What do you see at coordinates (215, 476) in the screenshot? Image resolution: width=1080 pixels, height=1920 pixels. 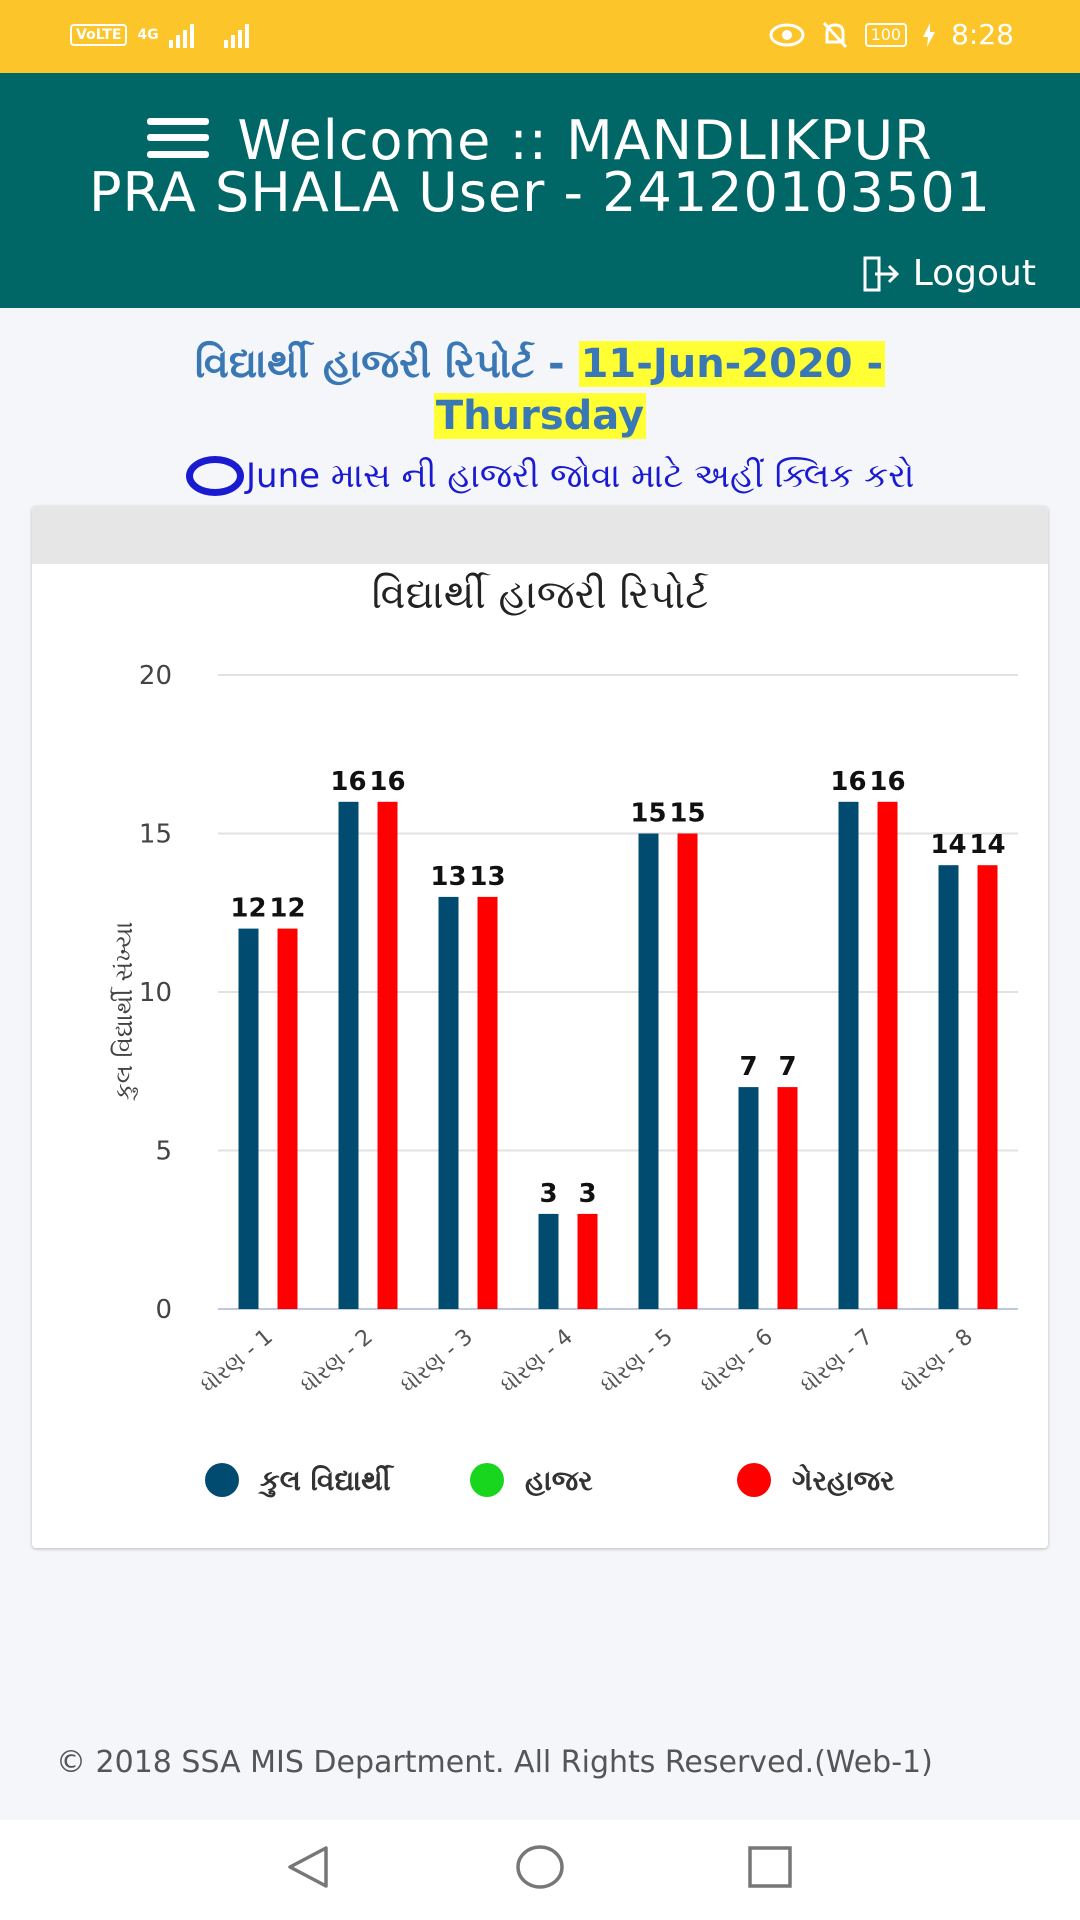 I see `circle-icon` at bounding box center [215, 476].